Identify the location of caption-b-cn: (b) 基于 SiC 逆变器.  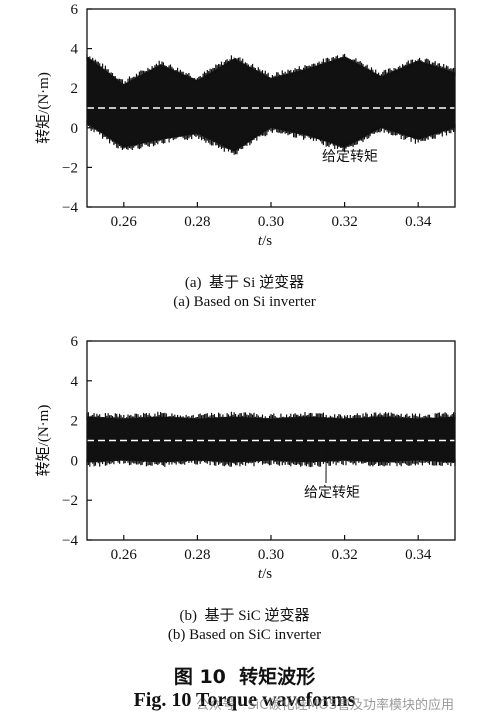
(244, 616).